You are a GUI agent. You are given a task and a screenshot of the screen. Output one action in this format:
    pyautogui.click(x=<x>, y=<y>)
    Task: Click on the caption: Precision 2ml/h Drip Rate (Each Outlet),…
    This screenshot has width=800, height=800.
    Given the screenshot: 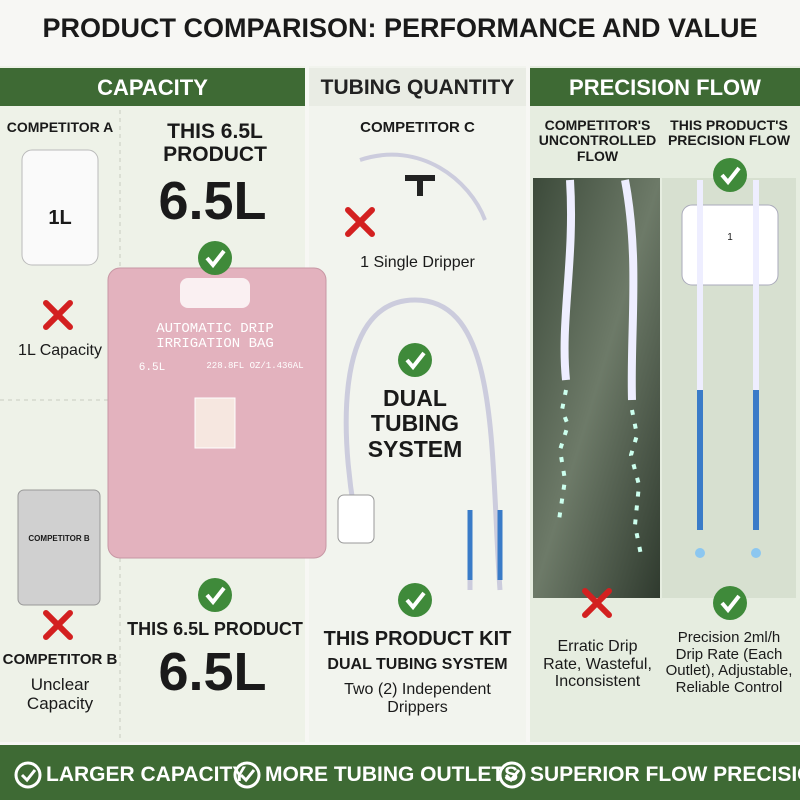 What is the action you would take?
    pyautogui.click(x=729, y=662)
    